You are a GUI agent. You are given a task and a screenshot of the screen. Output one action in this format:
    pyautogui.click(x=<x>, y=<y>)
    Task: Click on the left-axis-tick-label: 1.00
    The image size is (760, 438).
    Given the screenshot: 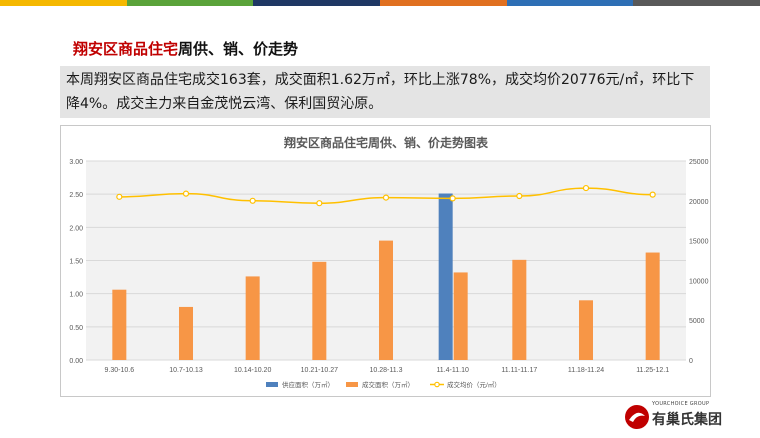 What is the action you would take?
    pyautogui.click(x=76, y=295)
    